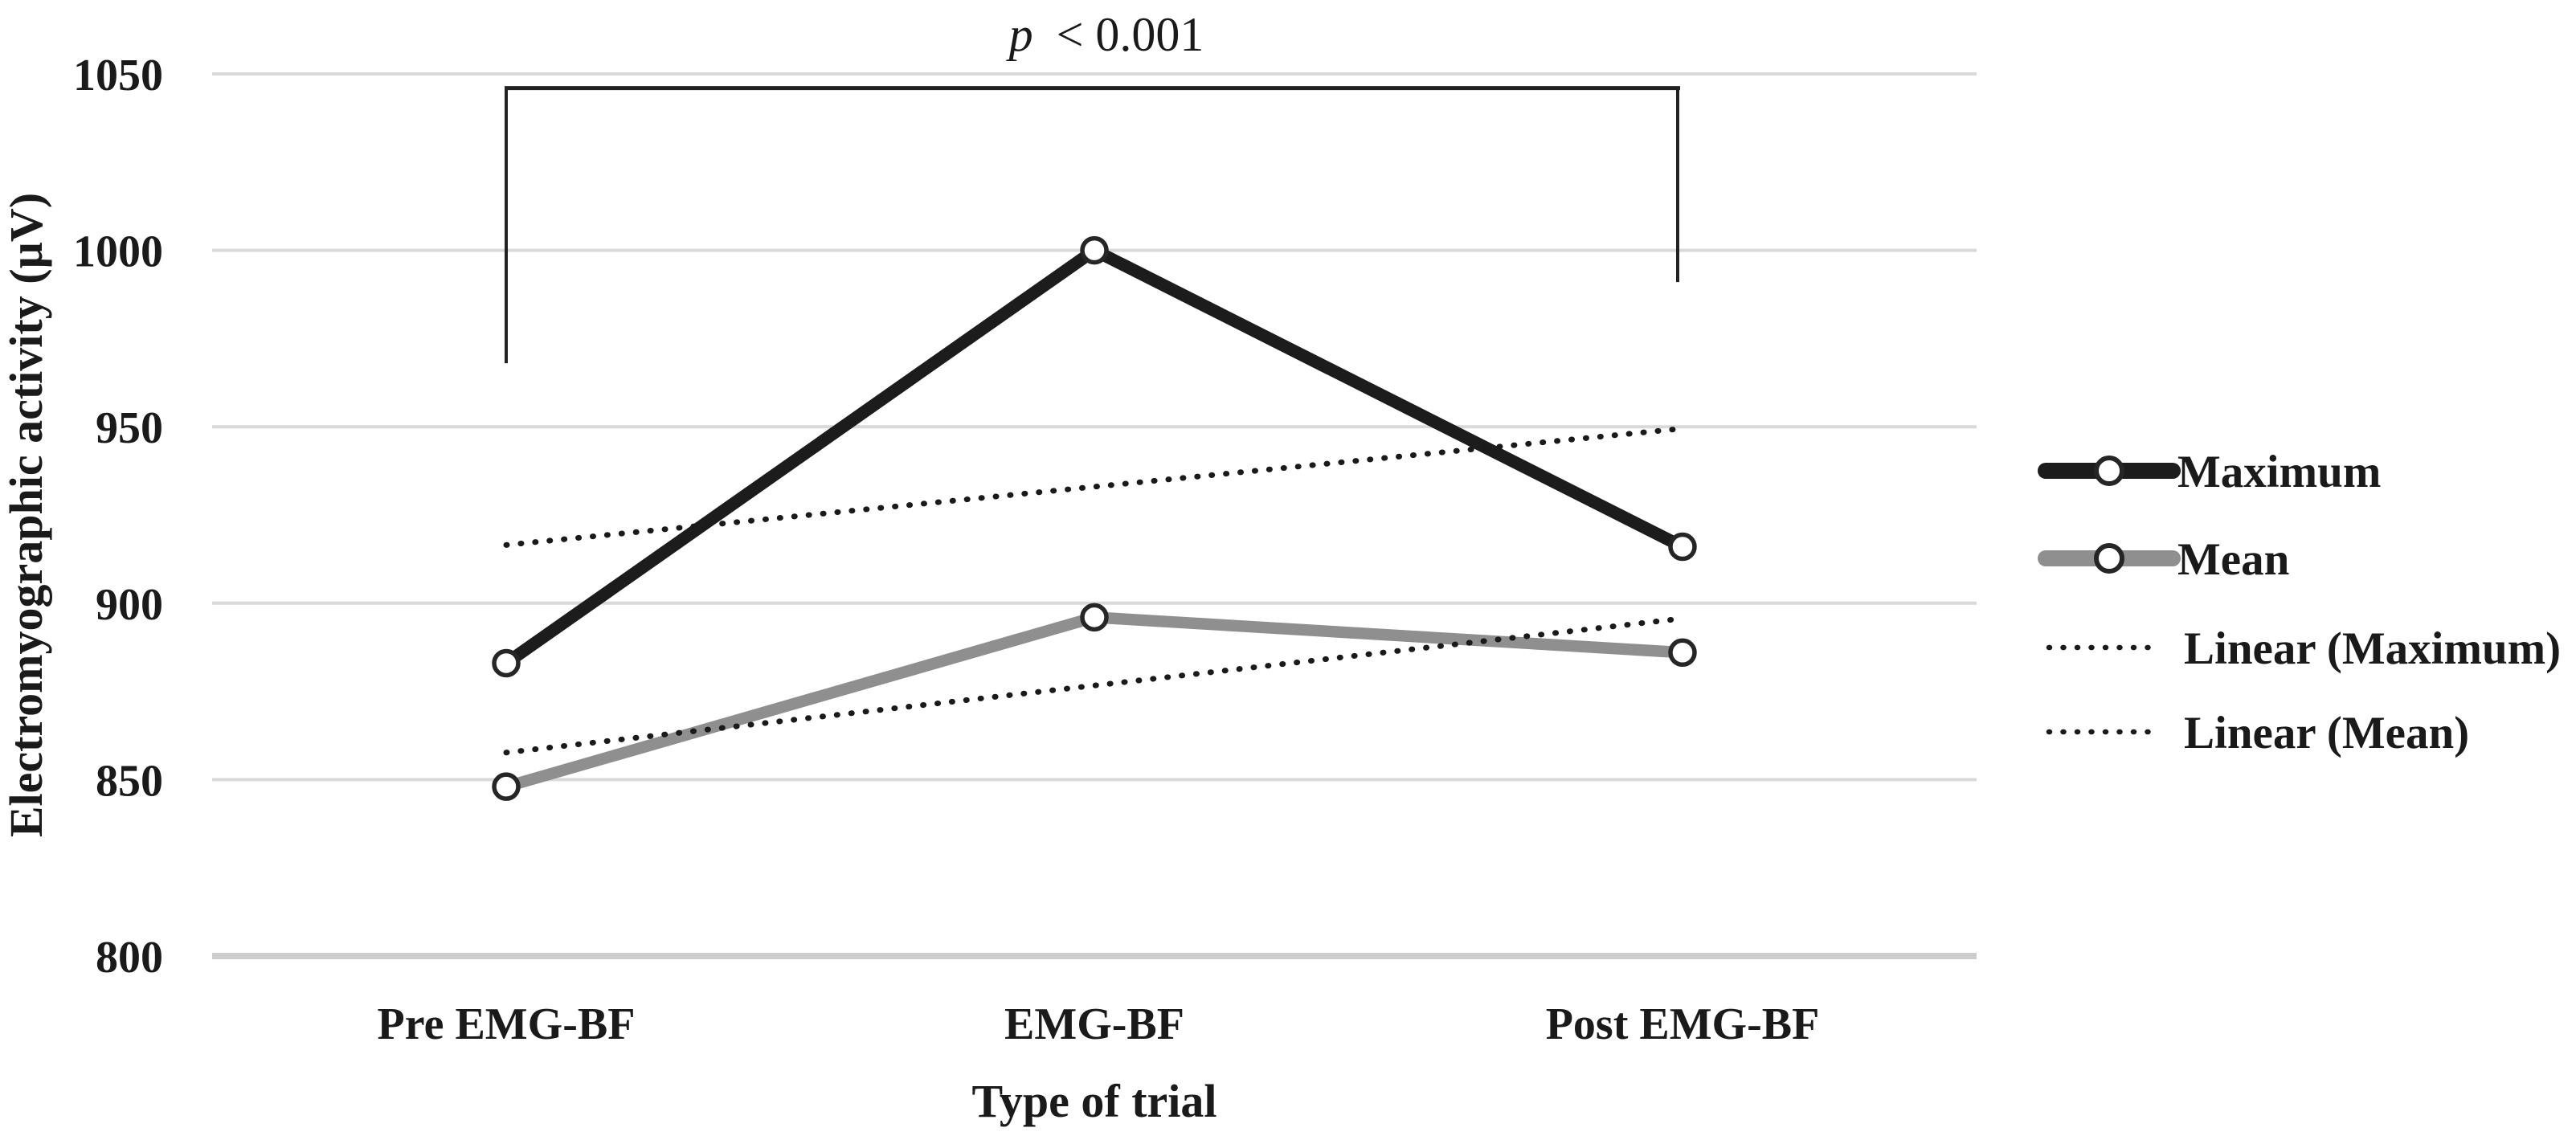  Describe the element at coordinates (507, 663) in the screenshot. I see `maximum-marker-pre-emg-bf` at that location.